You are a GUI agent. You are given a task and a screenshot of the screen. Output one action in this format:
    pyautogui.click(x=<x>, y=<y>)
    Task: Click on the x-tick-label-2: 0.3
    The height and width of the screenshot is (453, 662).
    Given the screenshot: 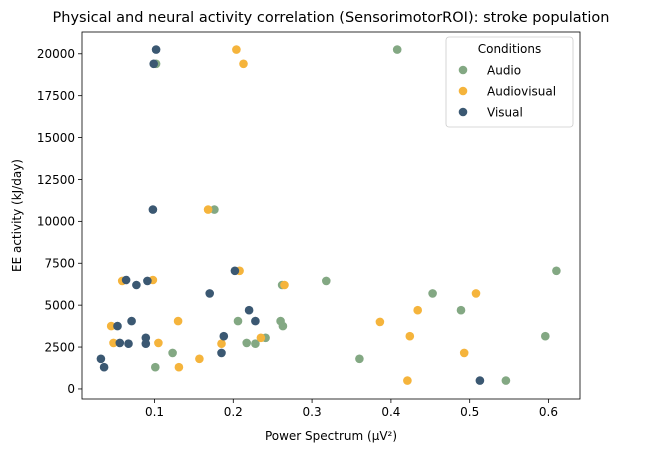 What is the action you would take?
    pyautogui.click(x=312, y=412)
    